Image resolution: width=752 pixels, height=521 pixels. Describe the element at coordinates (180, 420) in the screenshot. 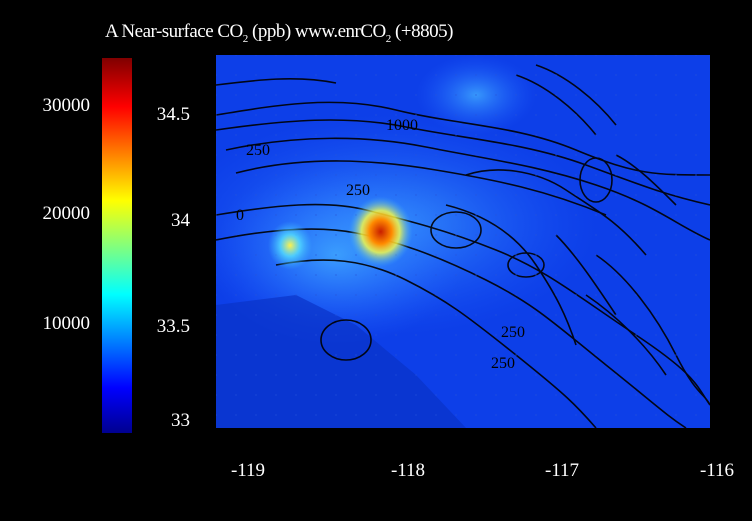

I see `y-tick-label: 33` at that location.